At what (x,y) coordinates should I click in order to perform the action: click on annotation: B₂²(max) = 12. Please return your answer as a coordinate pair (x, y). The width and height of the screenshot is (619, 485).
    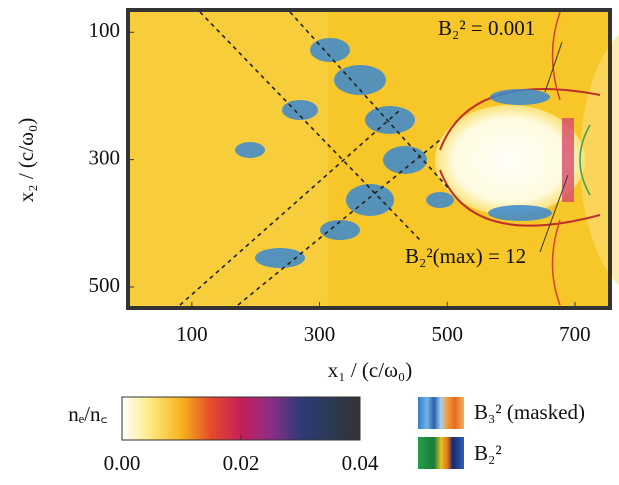
    Looking at the image, I should click on (465, 256).